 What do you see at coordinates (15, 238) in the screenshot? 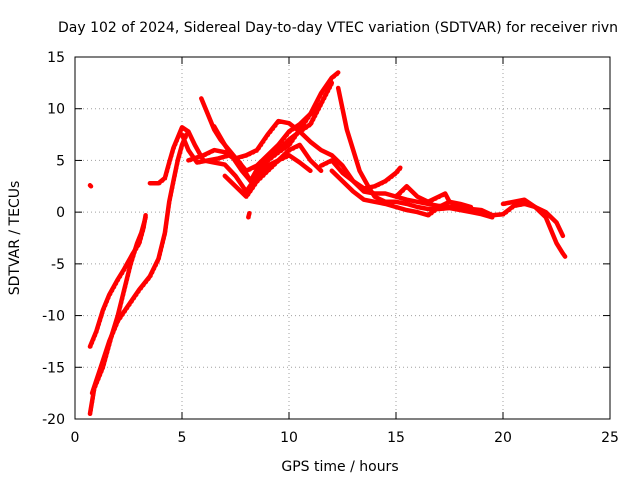
I see `y-axis-label: SDTVAR / TECUs` at bounding box center [15, 238].